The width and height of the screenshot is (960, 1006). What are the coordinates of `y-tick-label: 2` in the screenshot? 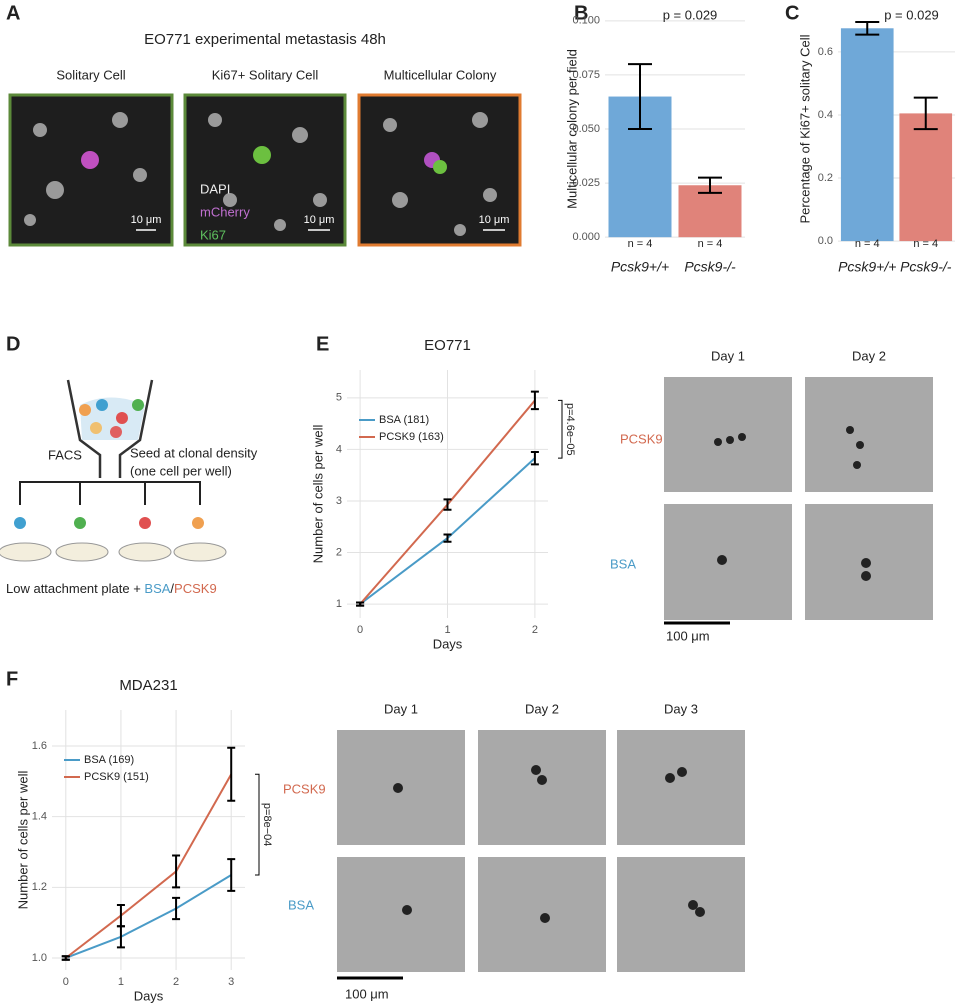 It's located at (339, 552).